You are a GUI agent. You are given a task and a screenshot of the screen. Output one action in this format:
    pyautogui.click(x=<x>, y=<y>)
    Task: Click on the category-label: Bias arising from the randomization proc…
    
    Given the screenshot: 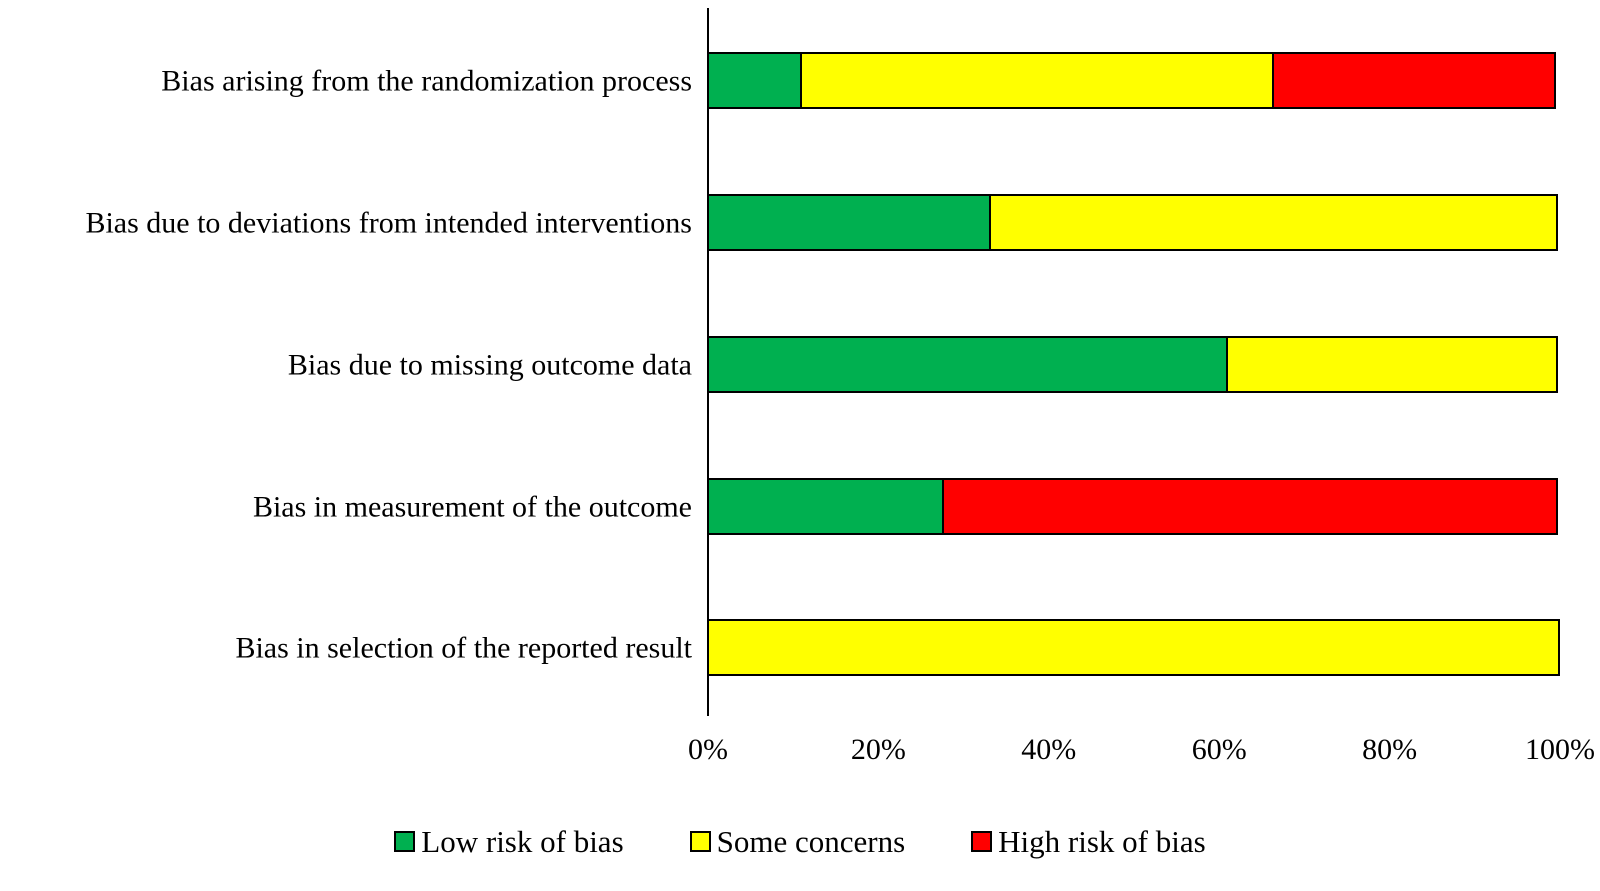 What is the action you would take?
    pyautogui.click(x=426, y=80)
    